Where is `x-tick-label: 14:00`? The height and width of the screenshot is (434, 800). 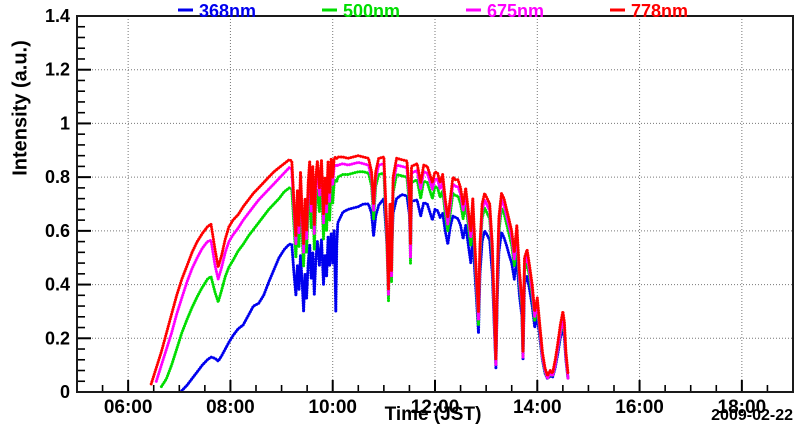
x-tick-label: 14:00 is located at coordinates (537, 407).